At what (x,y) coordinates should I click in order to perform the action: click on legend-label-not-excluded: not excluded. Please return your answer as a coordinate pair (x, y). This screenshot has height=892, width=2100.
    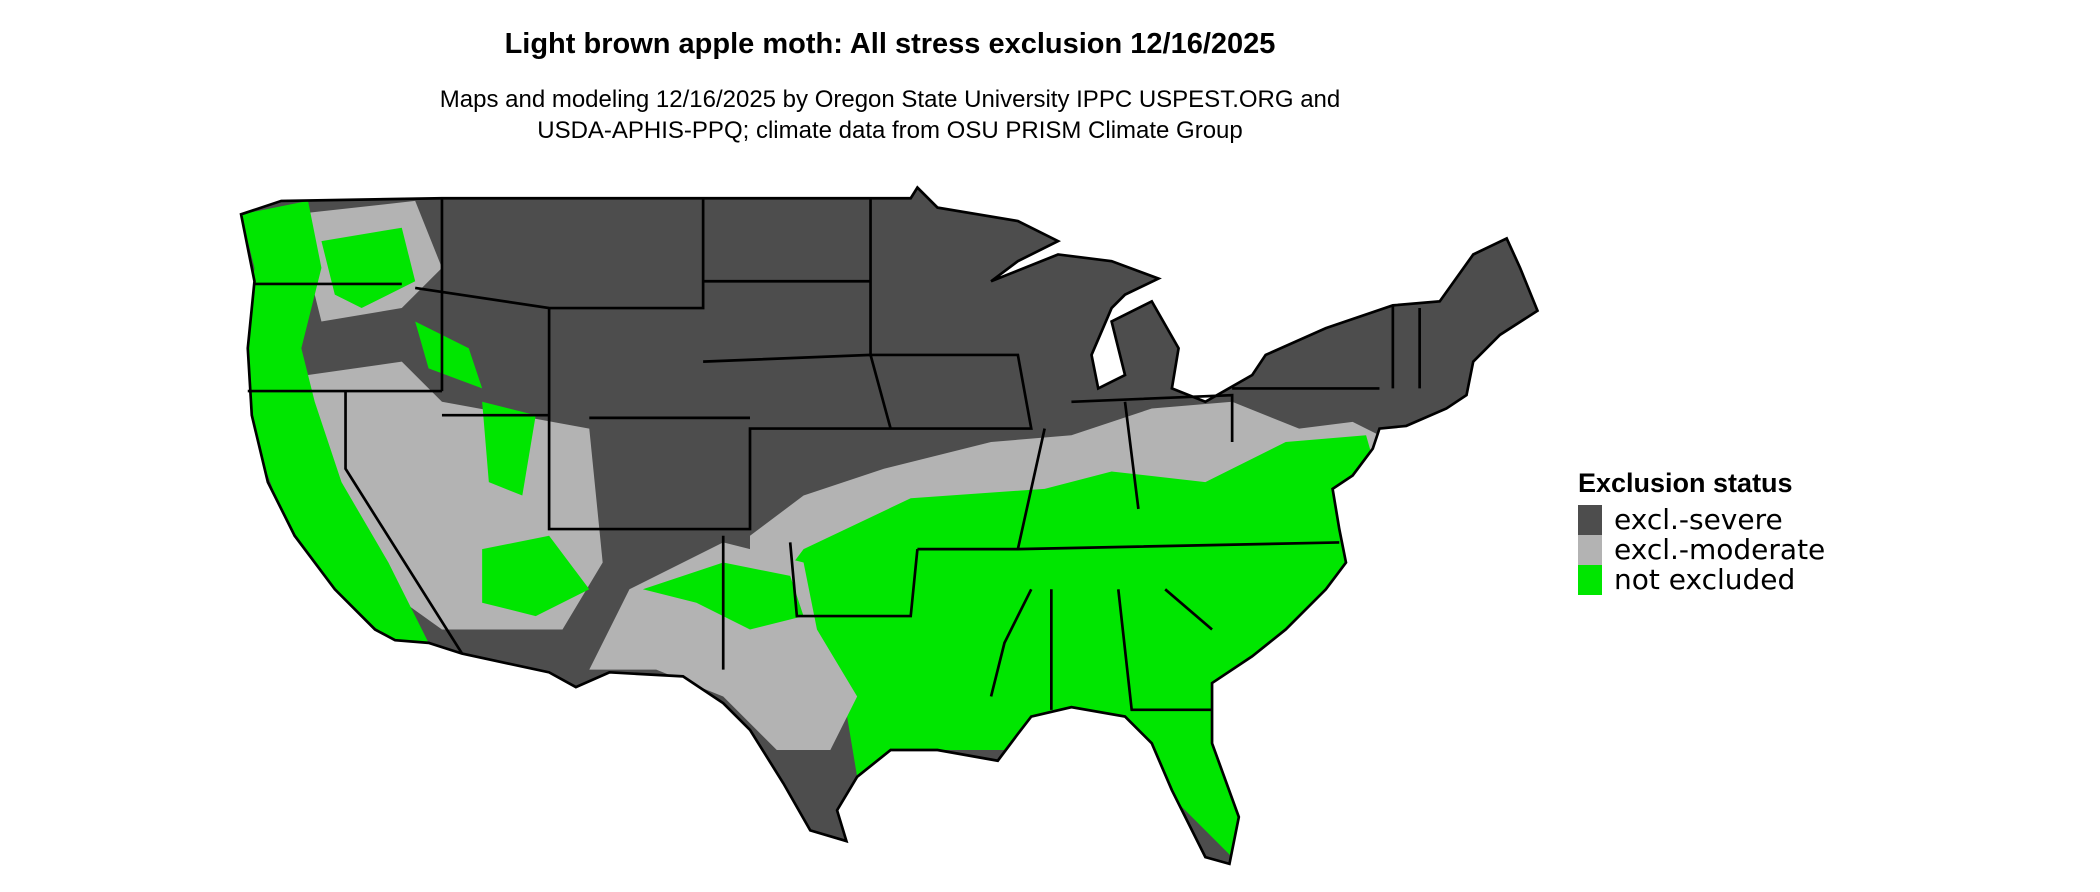
    Looking at the image, I should click on (1705, 579).